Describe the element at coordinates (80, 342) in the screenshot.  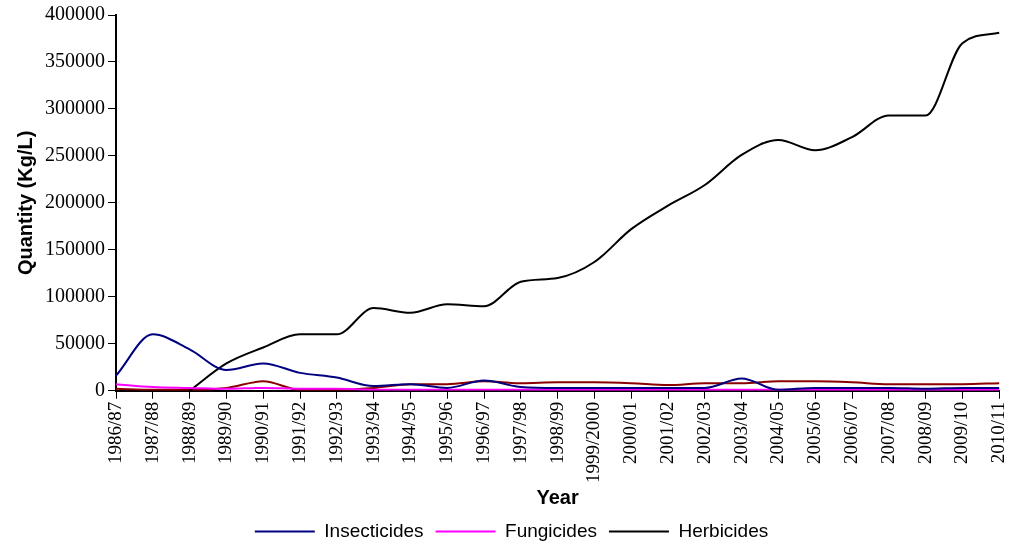
I see `y-tick-label: 50000` at that location.